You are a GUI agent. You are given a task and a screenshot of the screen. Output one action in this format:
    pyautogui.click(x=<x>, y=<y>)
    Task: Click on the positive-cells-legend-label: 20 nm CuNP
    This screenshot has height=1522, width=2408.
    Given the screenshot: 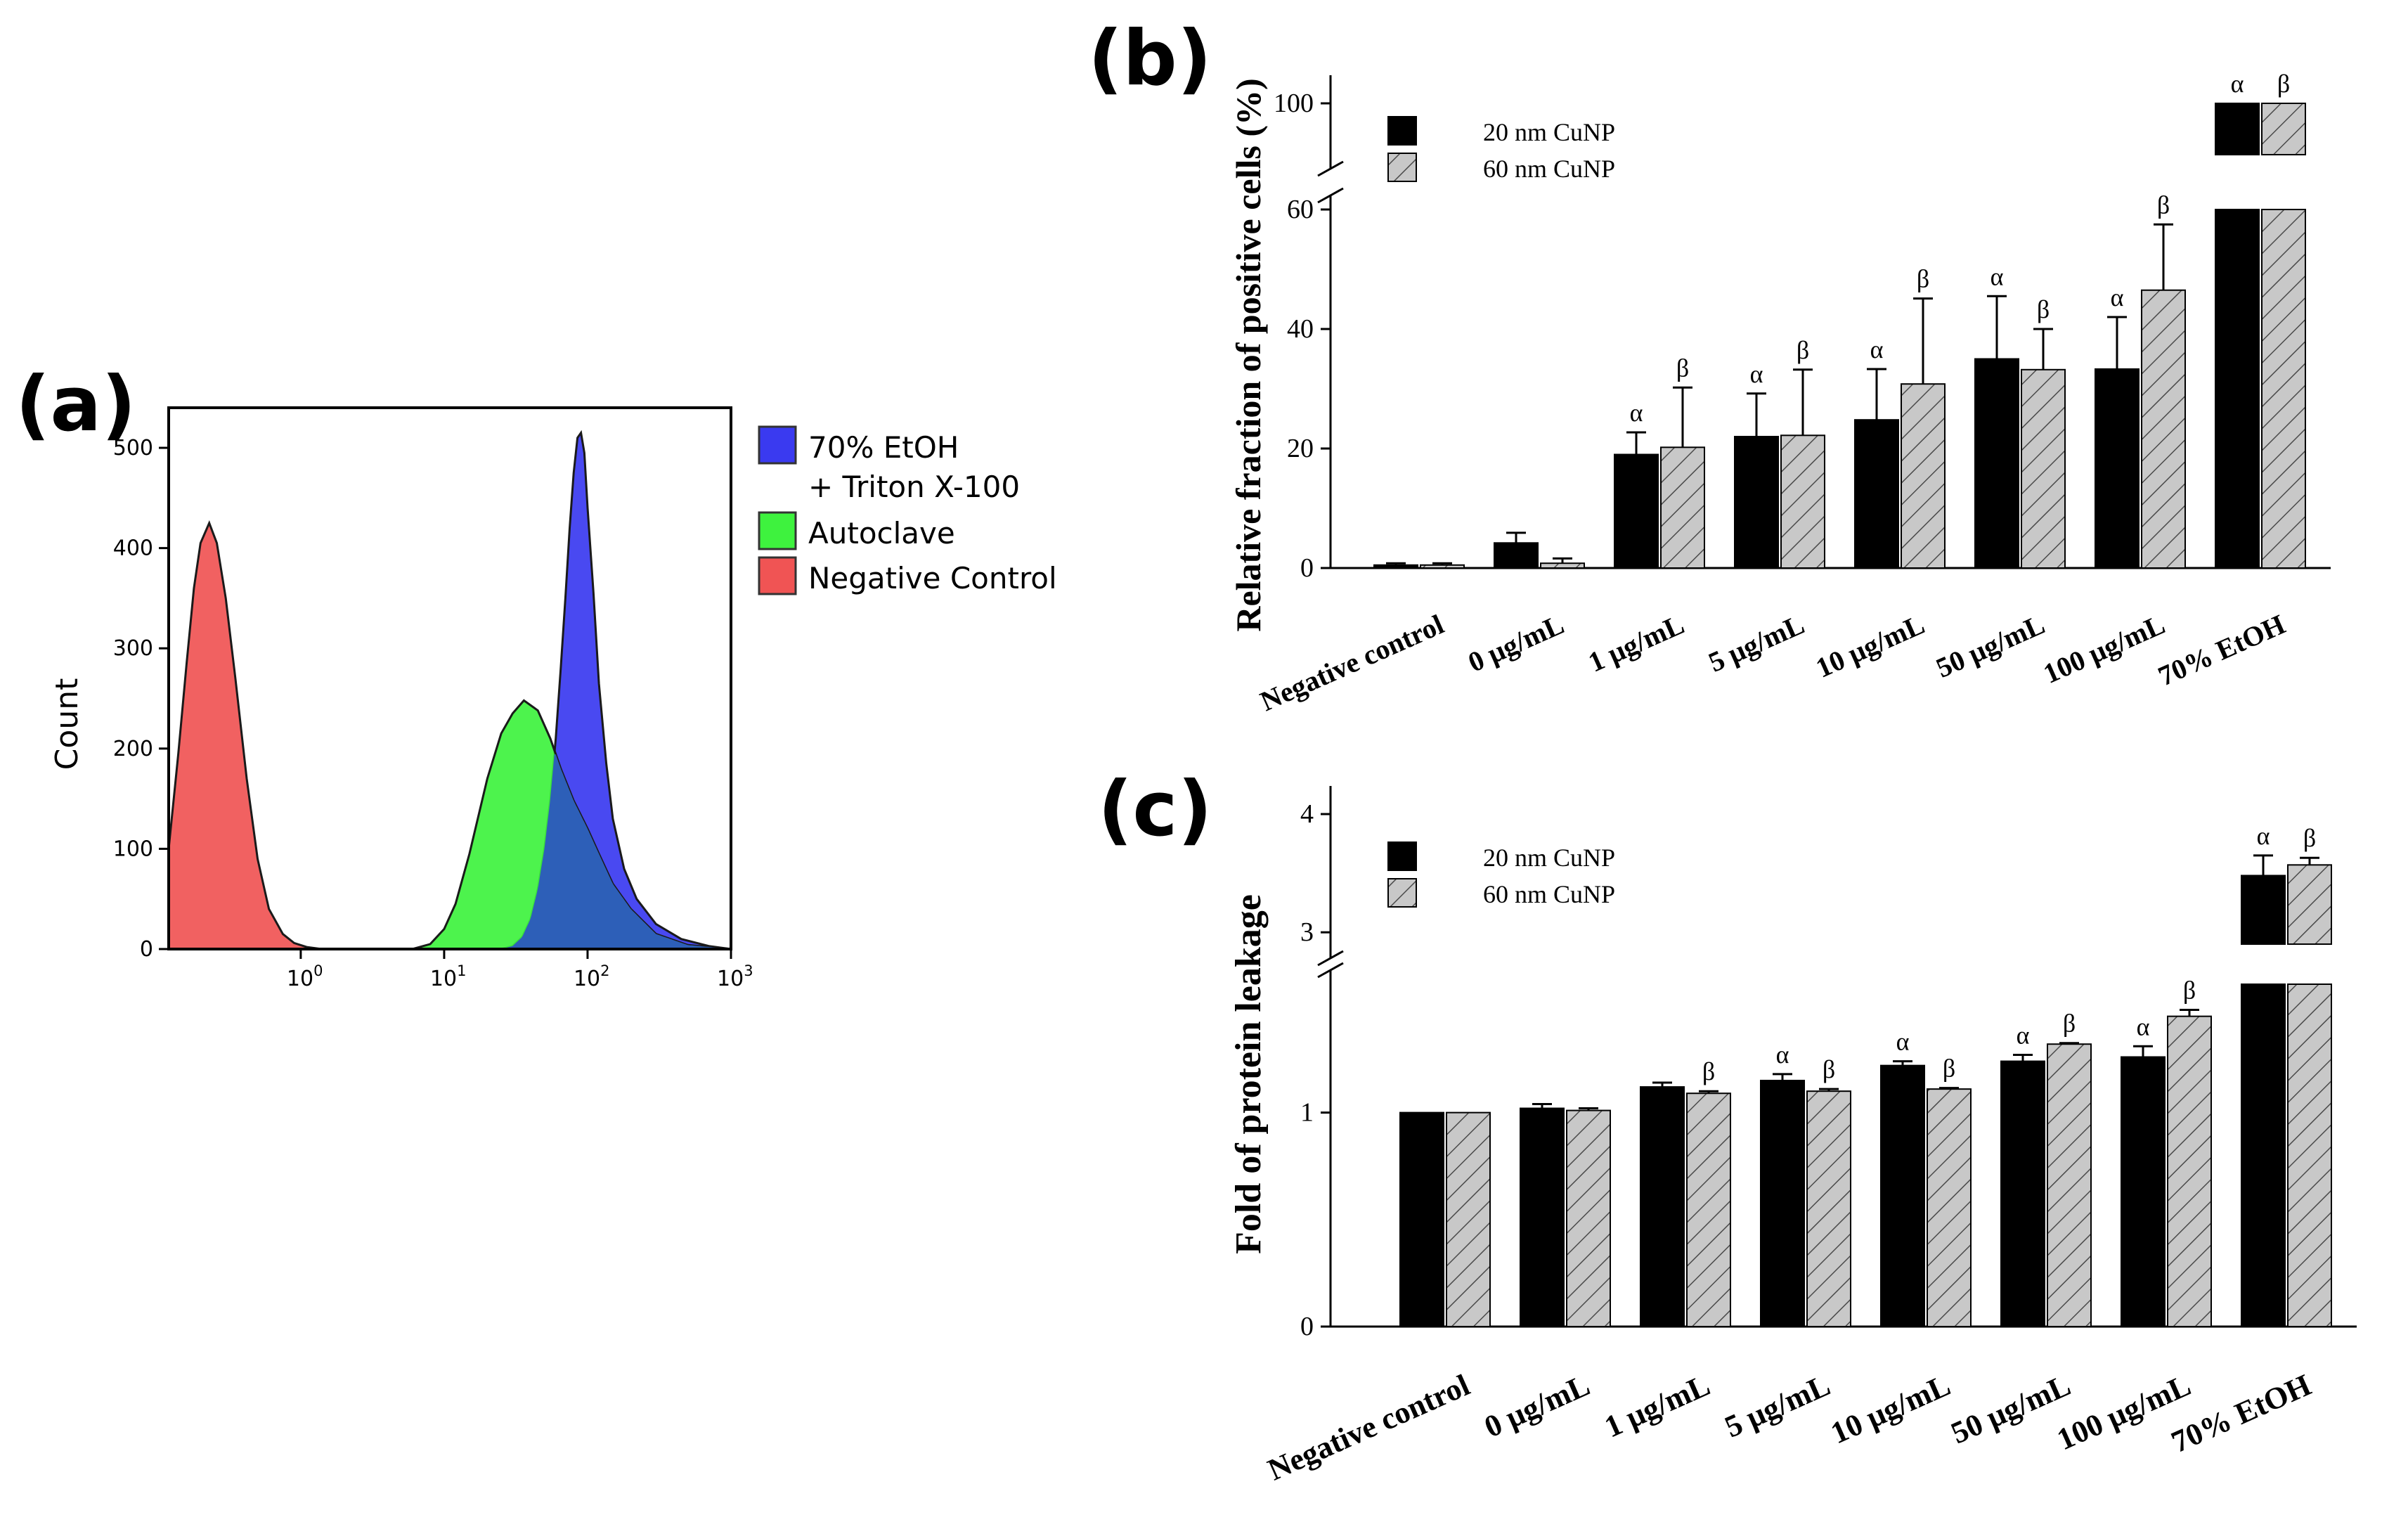 What is the action you would take?
    pyautogui.click(x=1549, y=132)
    